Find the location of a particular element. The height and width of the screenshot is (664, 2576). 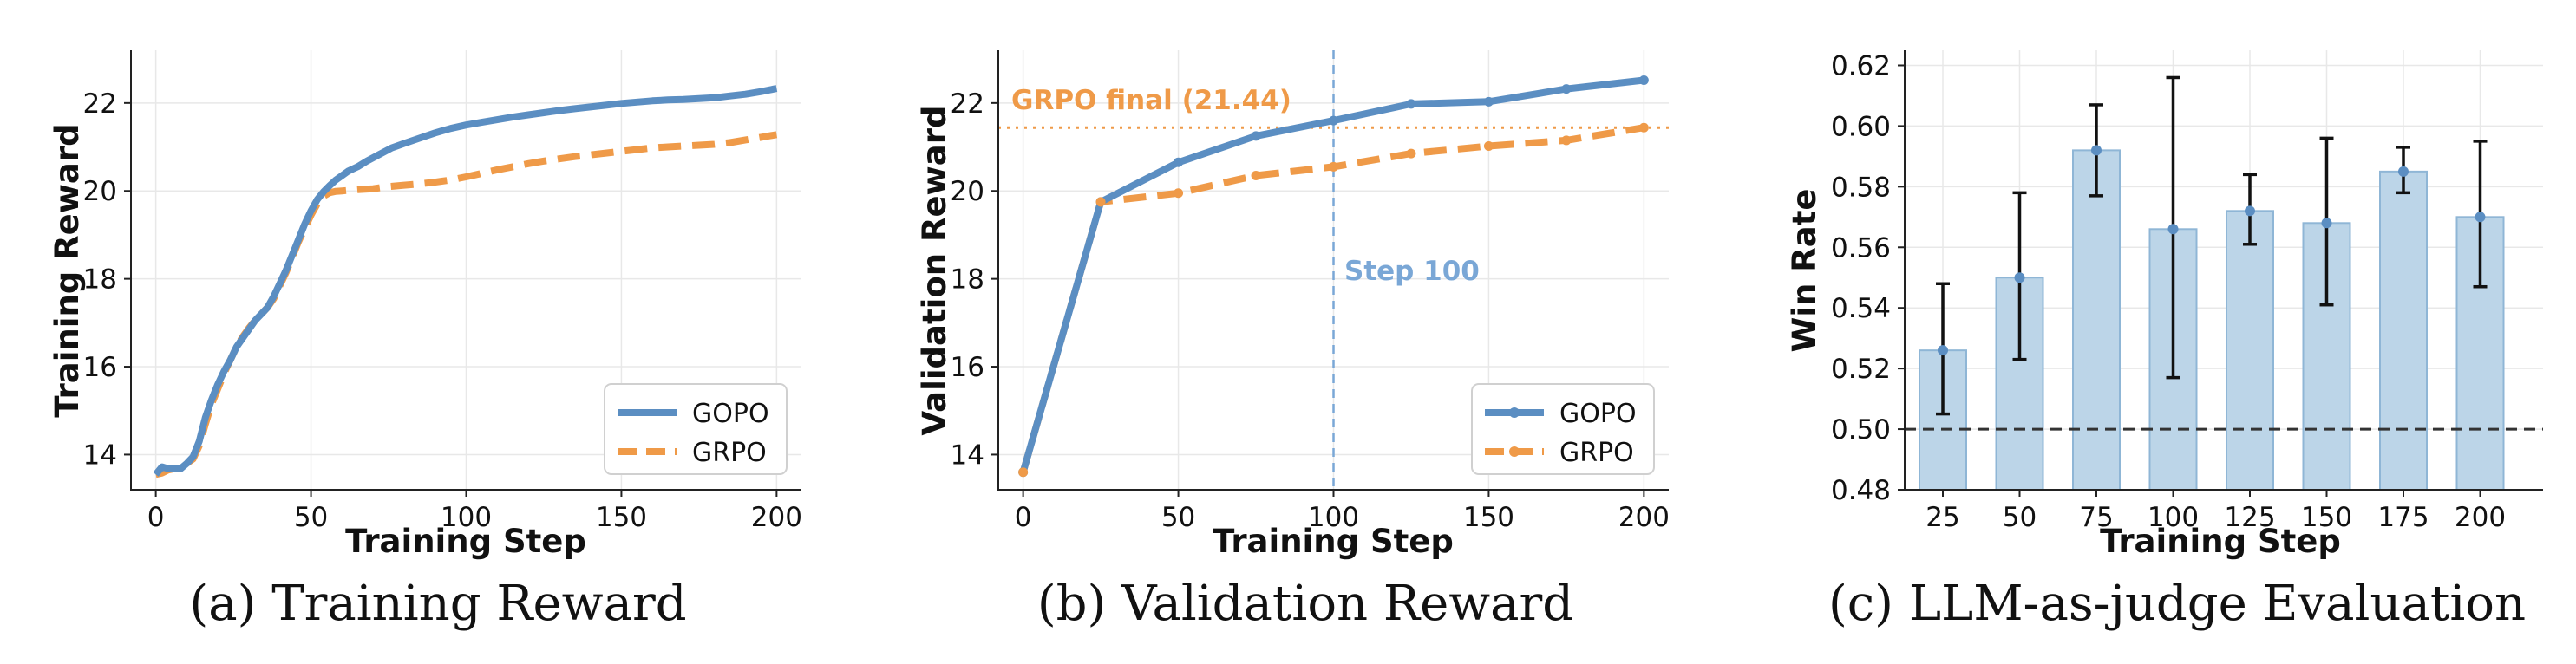

y-tick-label-a: 22 is located at coordinates (100, 104).